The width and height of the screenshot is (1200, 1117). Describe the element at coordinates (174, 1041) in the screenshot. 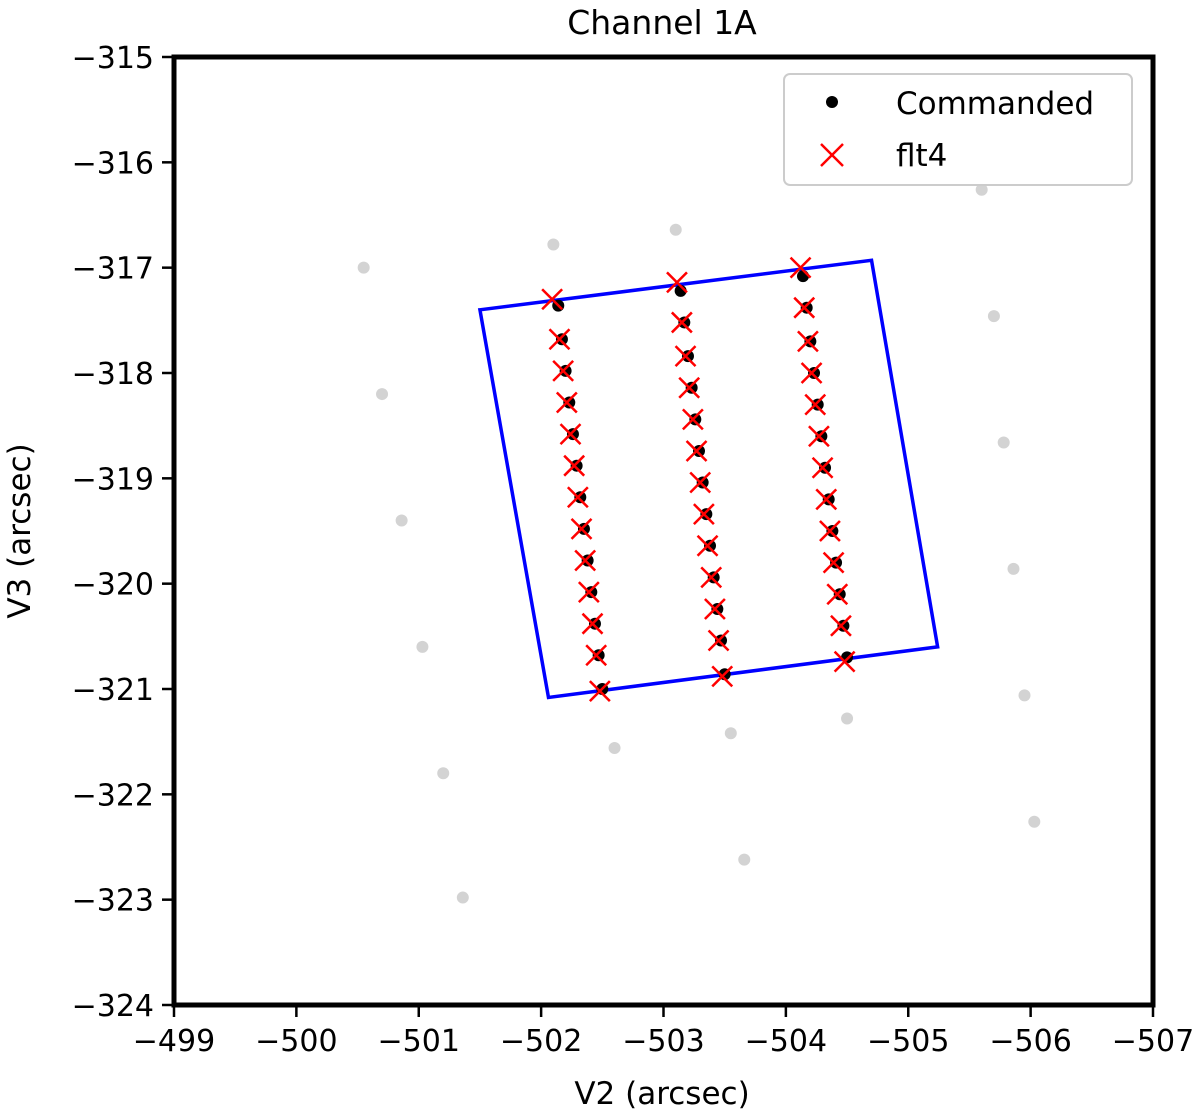

I see `x-tick-label: −499` at that location.